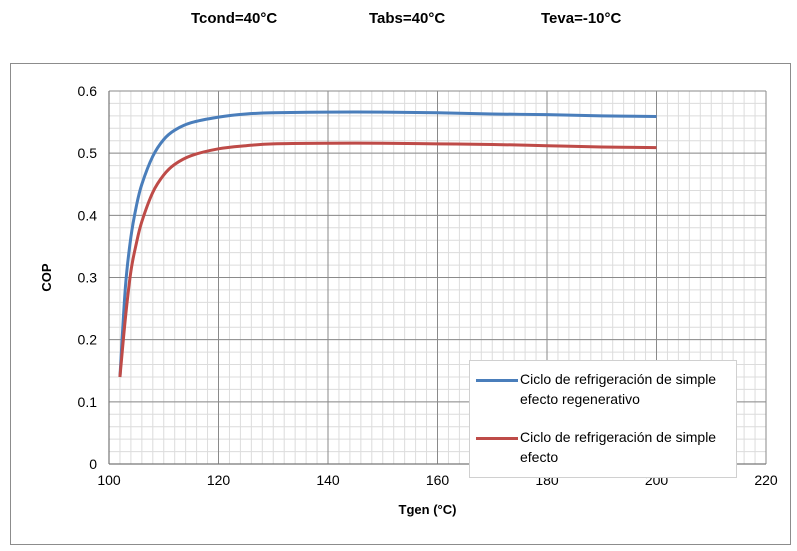 Image resolution: width=797 pixels, height=551 pixels. What do you see at coordinates (88, 340) in the screenshot?
I see `y-tick-label: 0.2` at bounding box center [88, 340].